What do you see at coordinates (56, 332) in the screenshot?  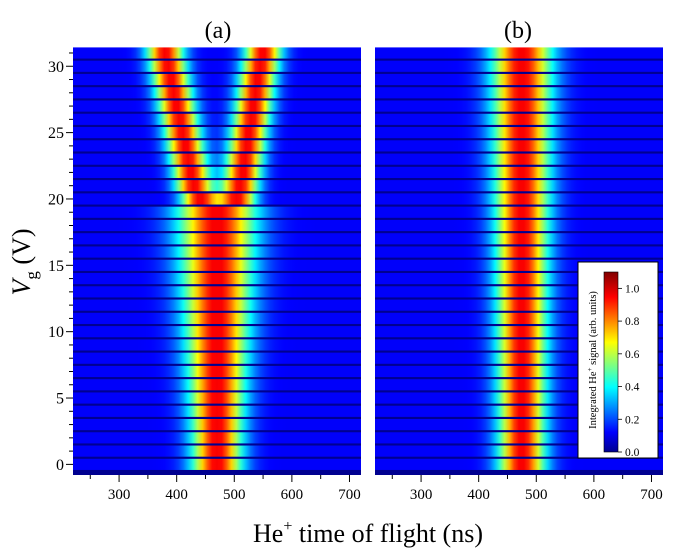 I see `y-tick-label-10: 10` at bounding box center [56, 332].